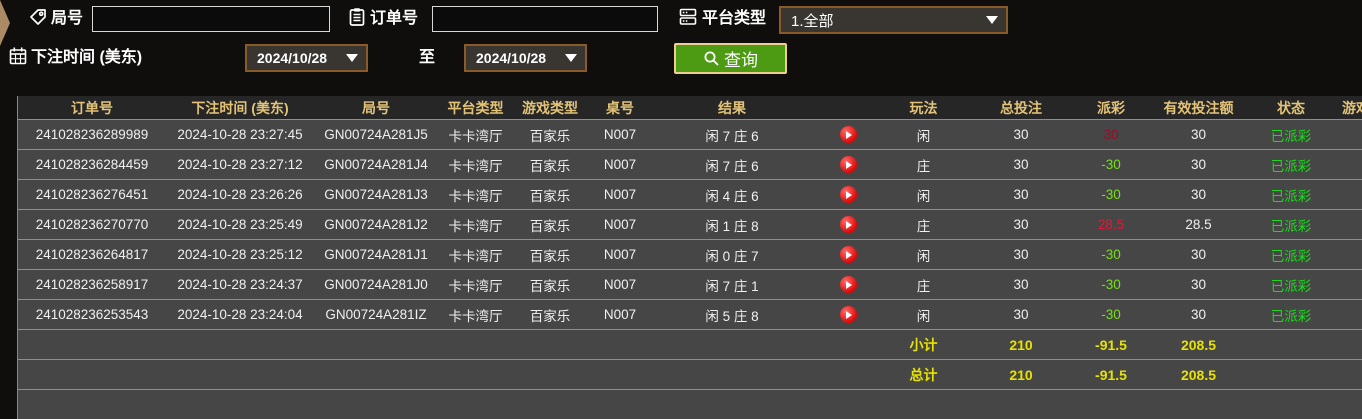 The height and width of the screenshot is (419, 1362). Describe the element at coordinates (732, 226) in the screenshot. I see `cell-result: 闲 1 庄 8` at that location.